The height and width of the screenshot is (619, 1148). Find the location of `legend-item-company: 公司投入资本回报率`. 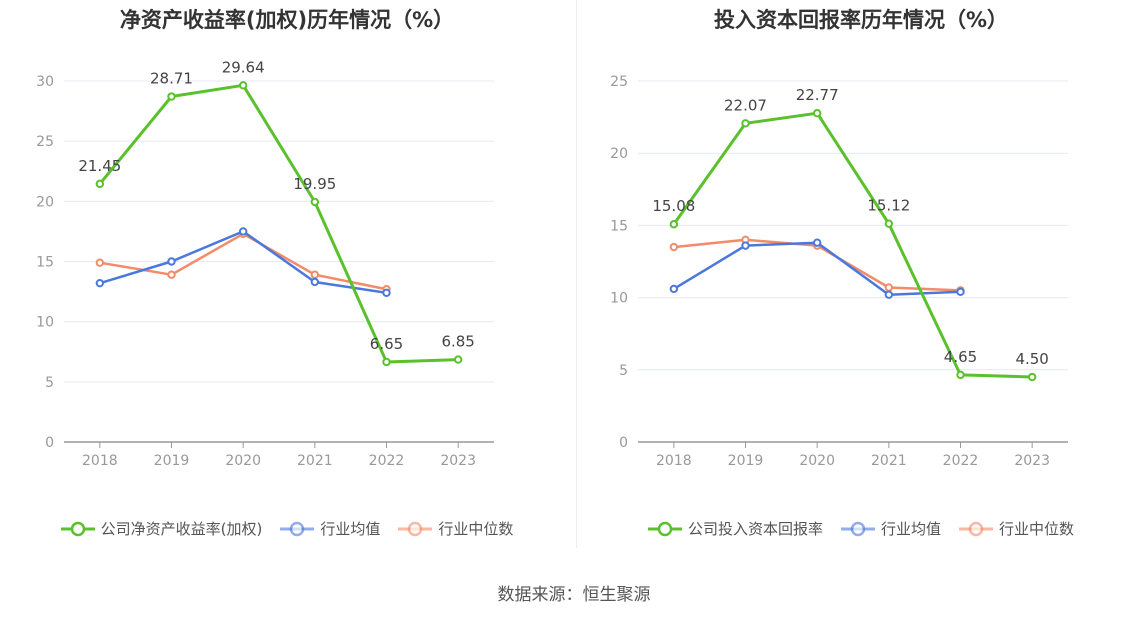

legend-item-company: 公司投入资本回报率 is located at coordinates (735, 528).